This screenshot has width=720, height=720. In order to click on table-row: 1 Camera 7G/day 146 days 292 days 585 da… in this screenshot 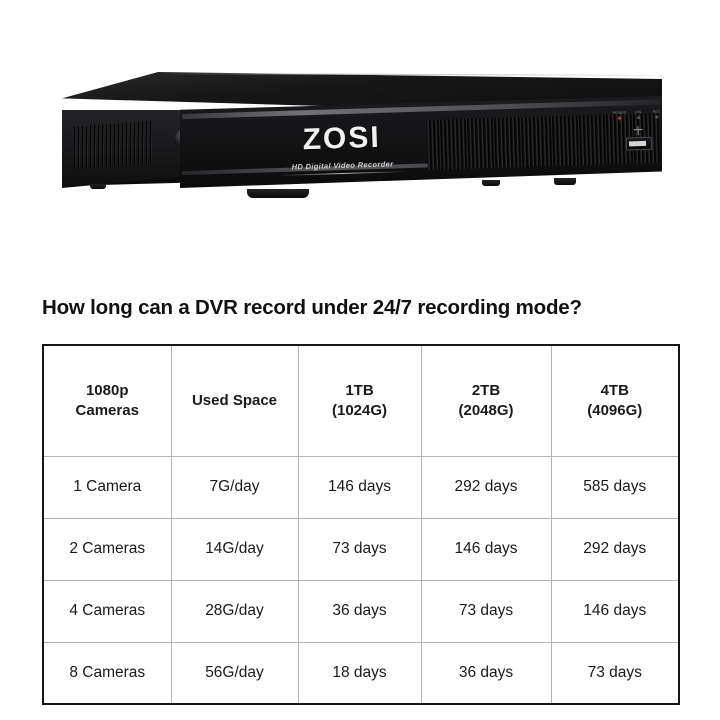, I will do `click(361, 486)`.